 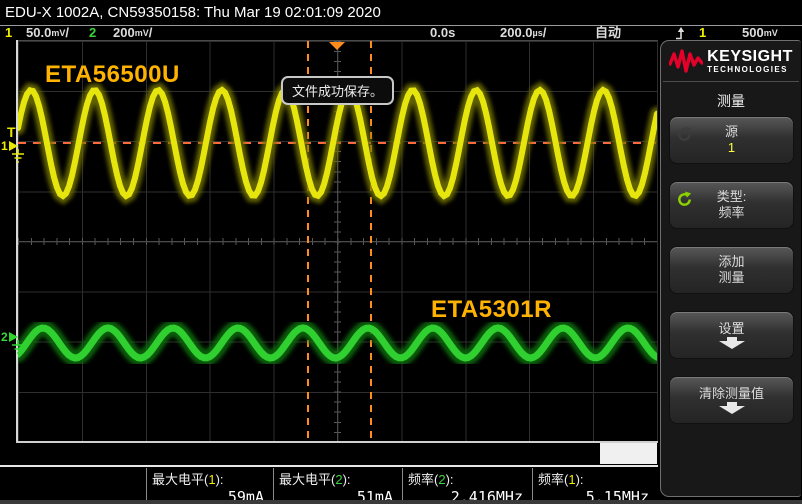 I want to click on softkey-label: 源, so click(x=731, y=131).